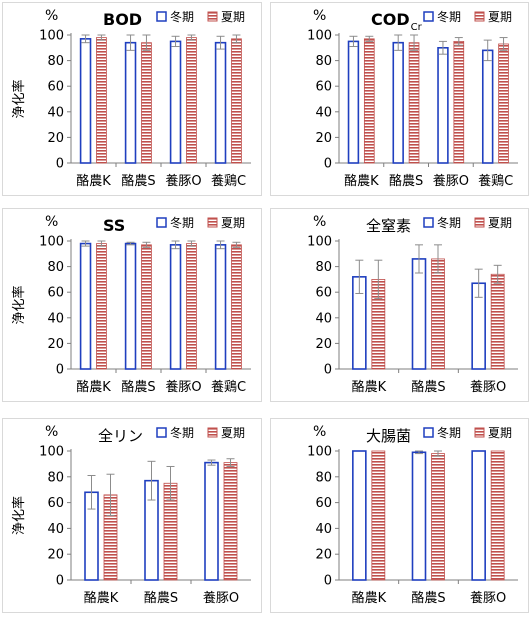 This screenshot has height=617, width=531. I want to click on chart-svg: % 全窒素 冬期 夏期 0 20 40 60 80 100 酪農K 酪農S 養豚O, so click(412, 304).